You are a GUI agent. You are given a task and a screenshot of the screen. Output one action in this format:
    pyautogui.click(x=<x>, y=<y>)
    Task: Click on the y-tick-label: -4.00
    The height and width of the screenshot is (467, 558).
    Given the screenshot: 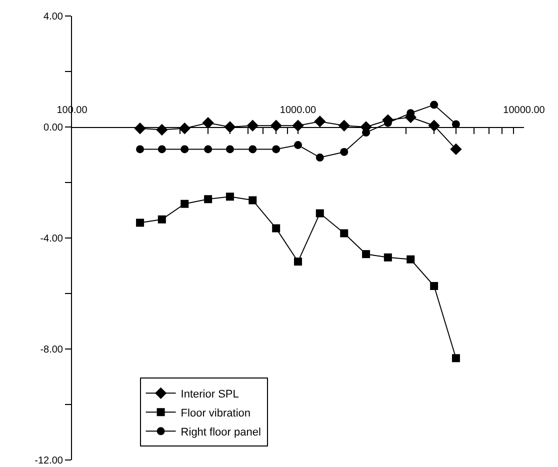 What is the action you would take?
    pyautogui.click(x=52, y=239)
    